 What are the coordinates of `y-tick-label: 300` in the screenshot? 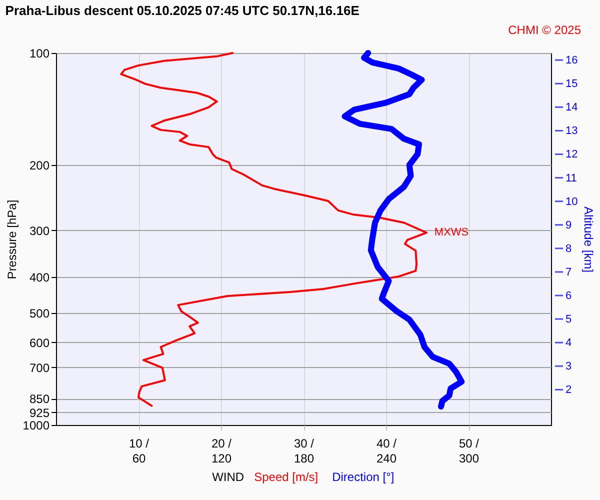 It's located at (39, 231).